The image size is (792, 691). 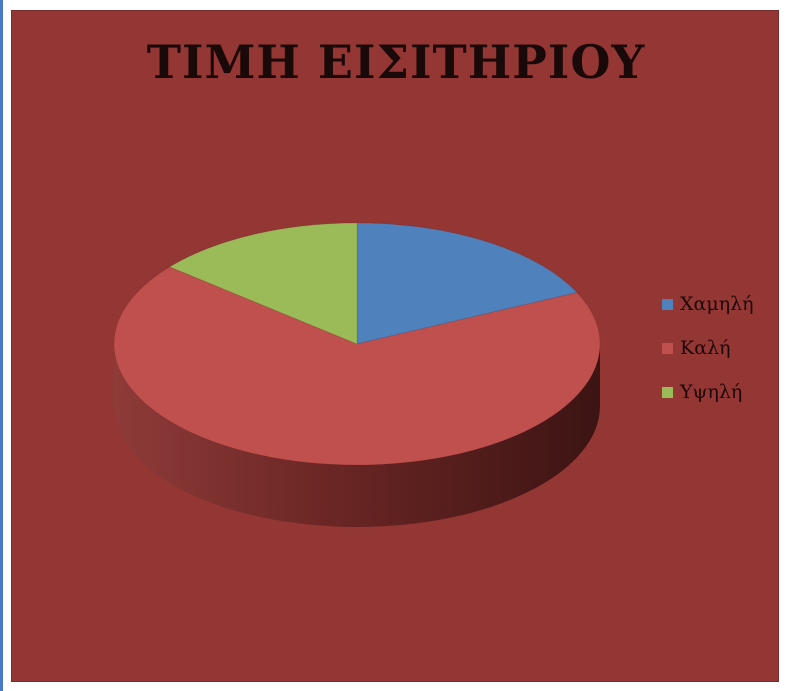 I want to click on legend-item: Καλή, so click(x=727, y=348).